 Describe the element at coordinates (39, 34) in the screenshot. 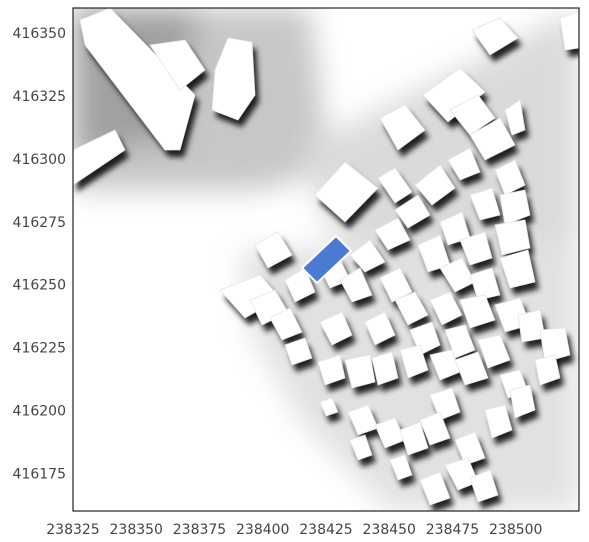

I see `y-tick-label: 416350` at that location.